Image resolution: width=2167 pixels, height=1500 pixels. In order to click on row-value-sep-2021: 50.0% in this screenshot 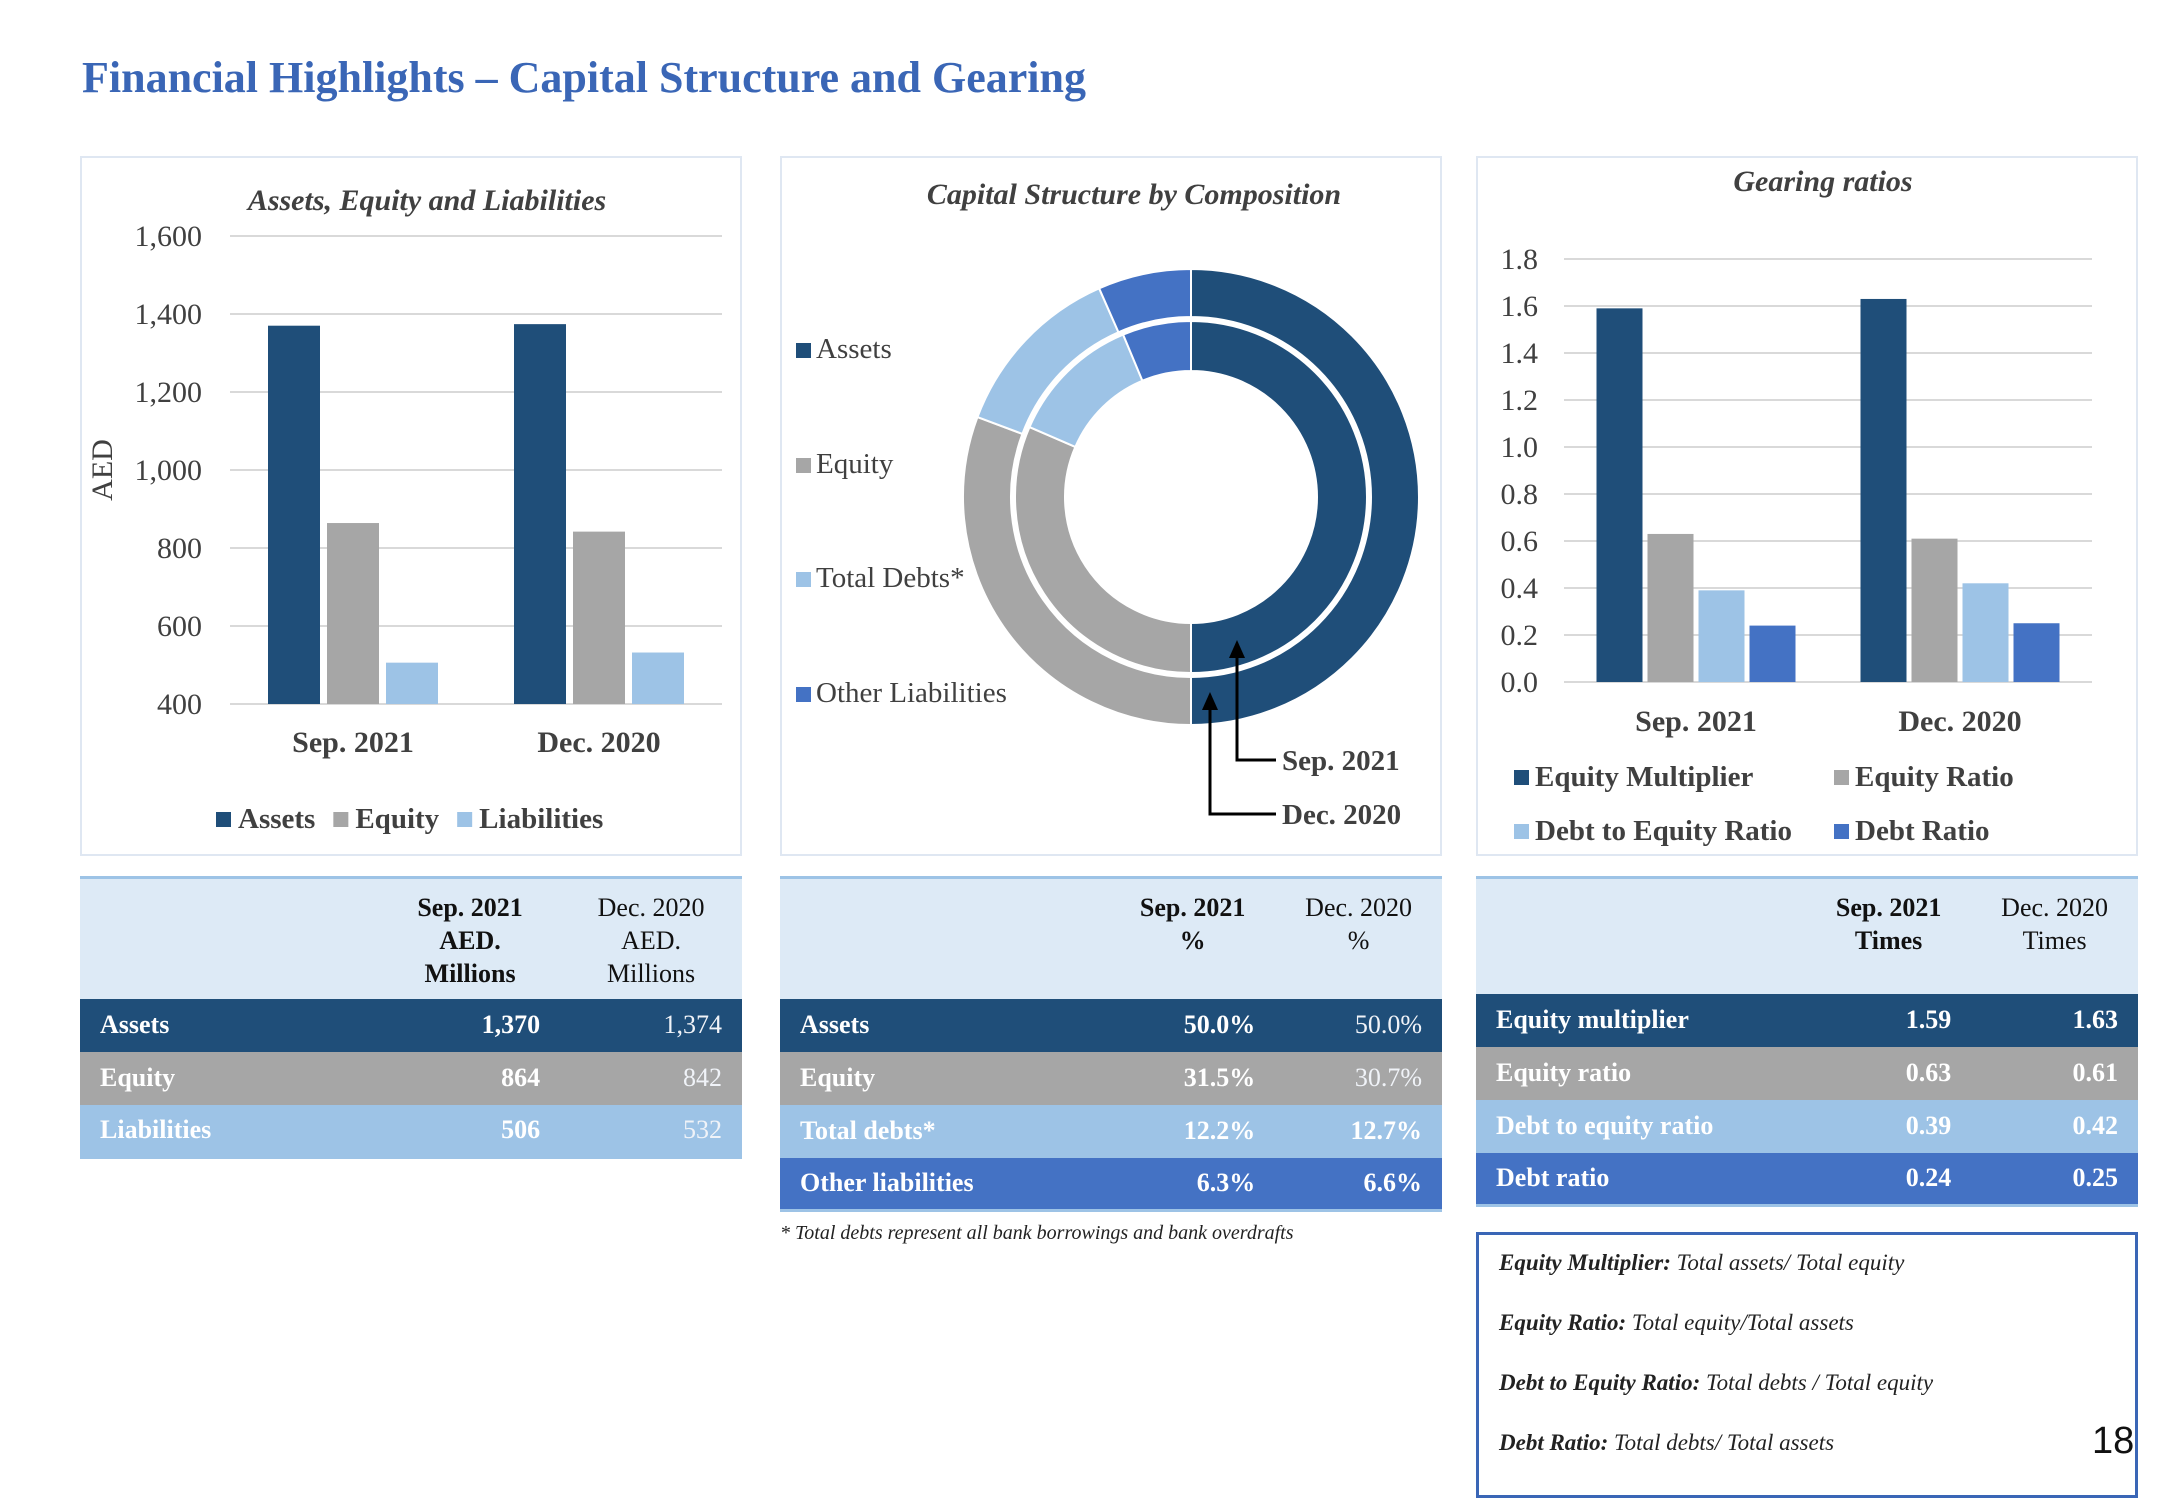, I will do `click(1193, 1025)`.